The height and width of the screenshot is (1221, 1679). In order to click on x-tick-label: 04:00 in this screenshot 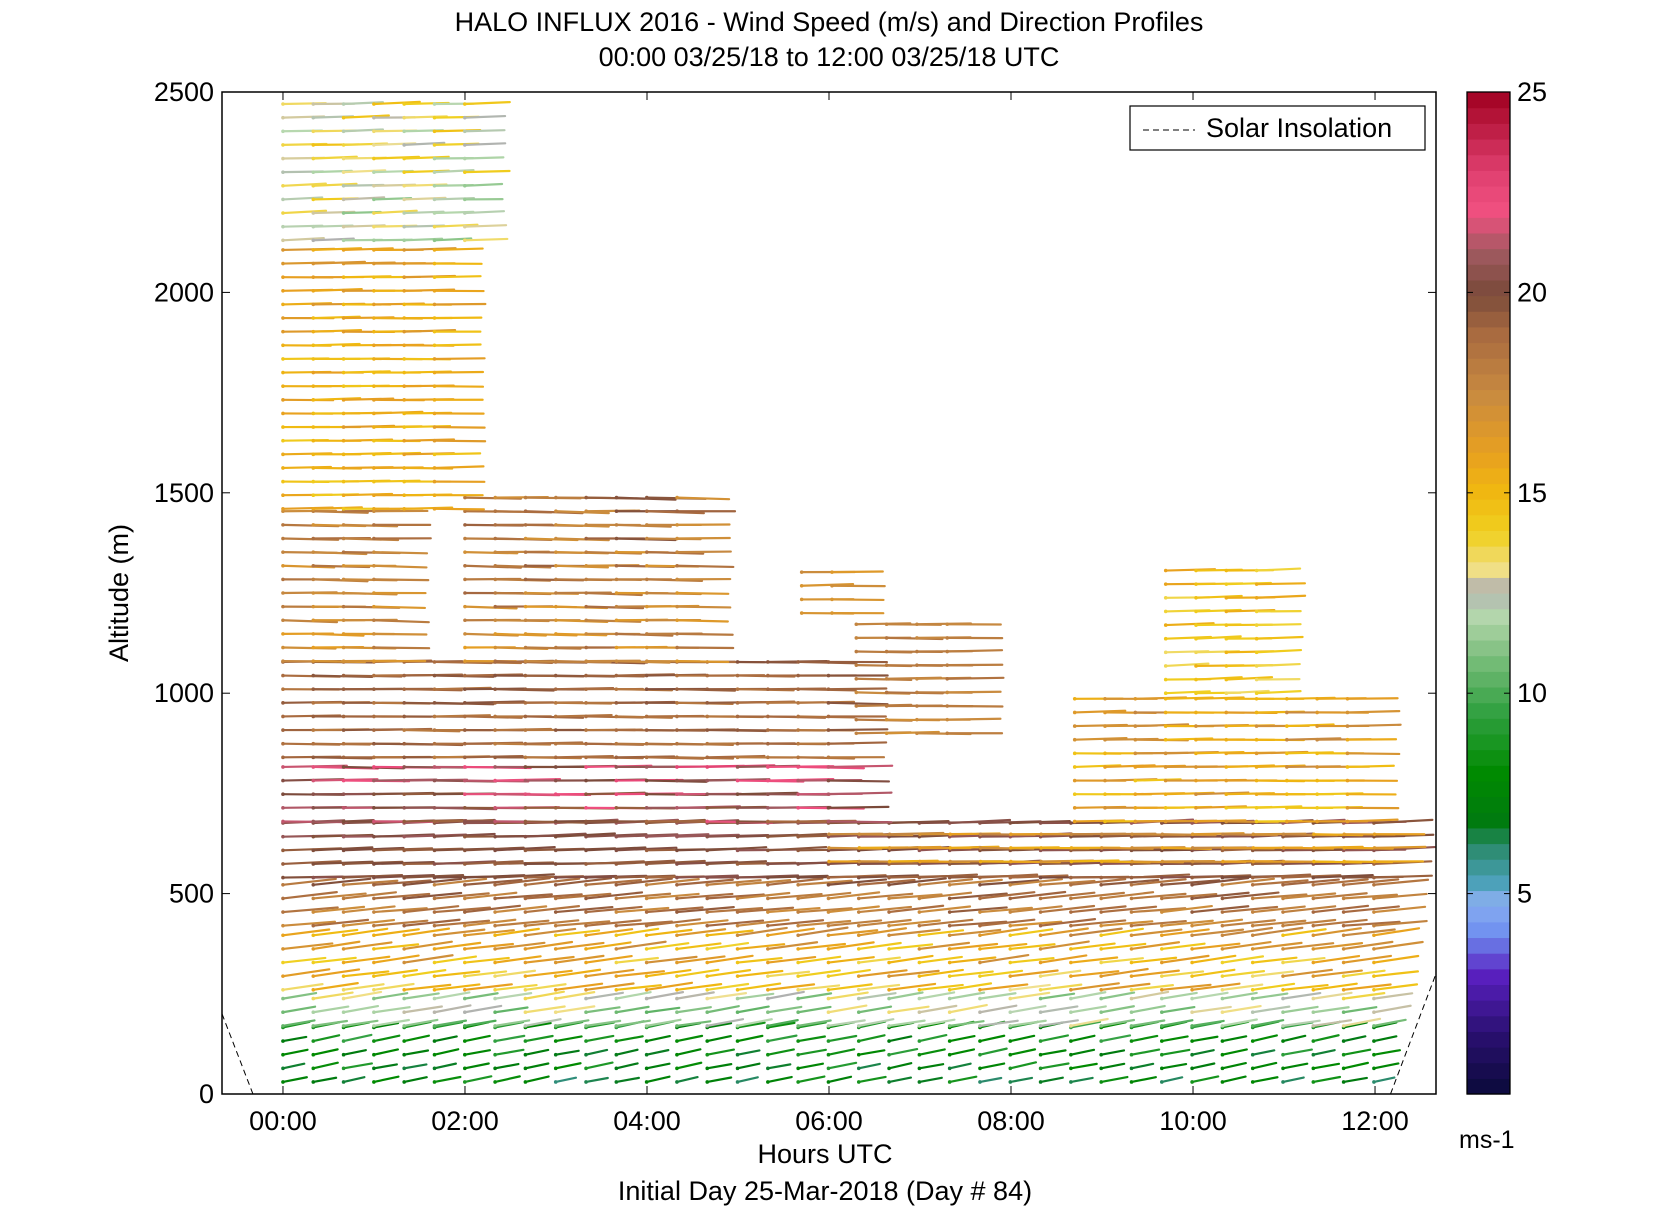, I will do `click(647, 1121)`.